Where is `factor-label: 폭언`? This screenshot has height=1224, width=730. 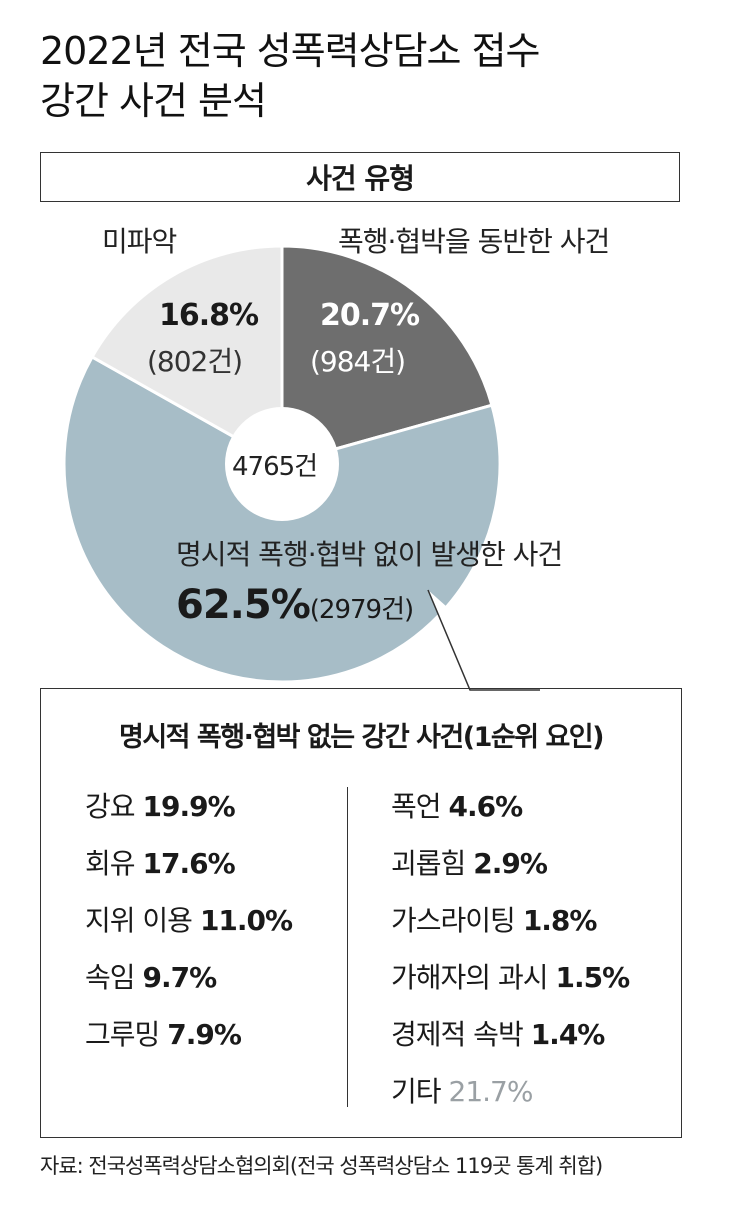
factor-label: 폭언 is located at coordinates (416, 806).